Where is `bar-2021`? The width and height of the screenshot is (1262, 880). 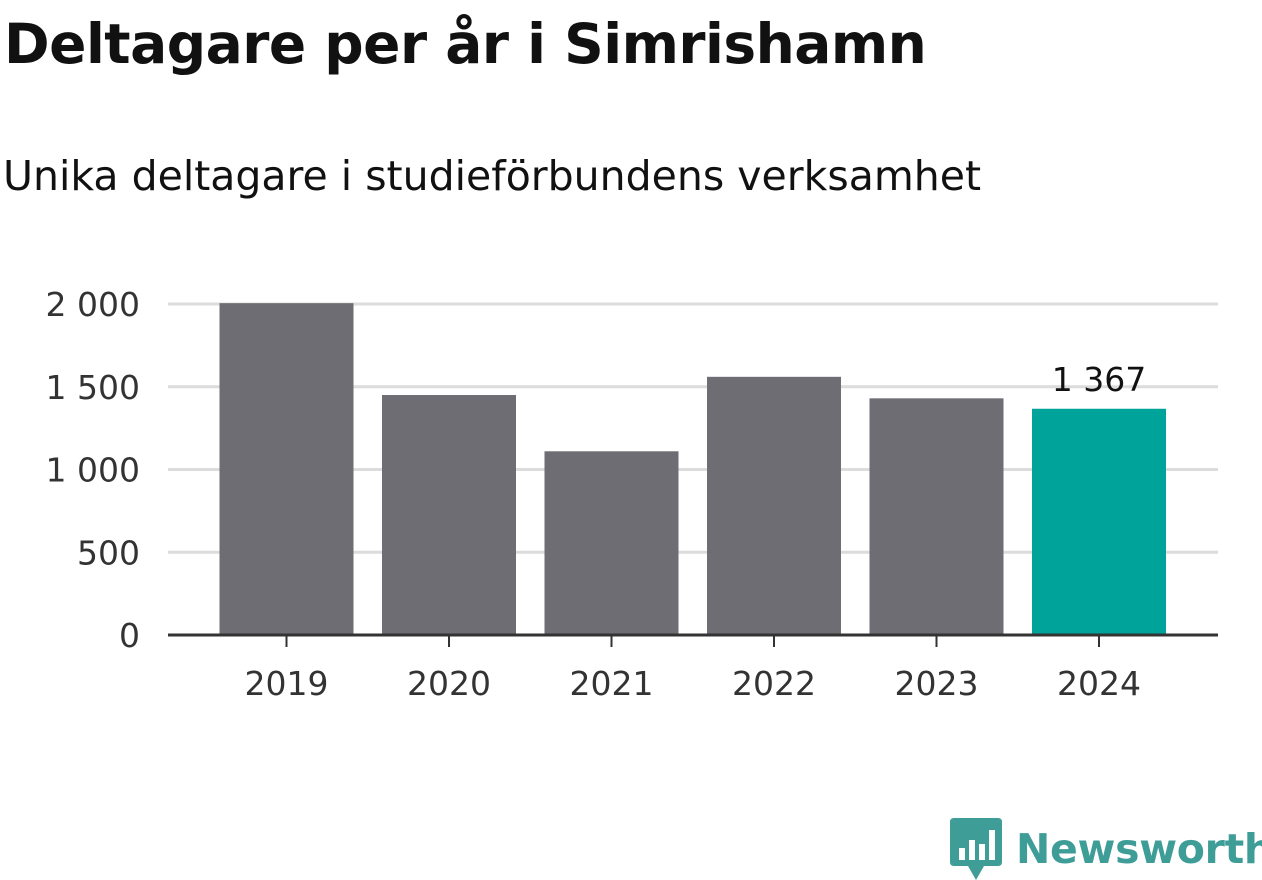
bar-2021 is located at coordinates (611, 543).